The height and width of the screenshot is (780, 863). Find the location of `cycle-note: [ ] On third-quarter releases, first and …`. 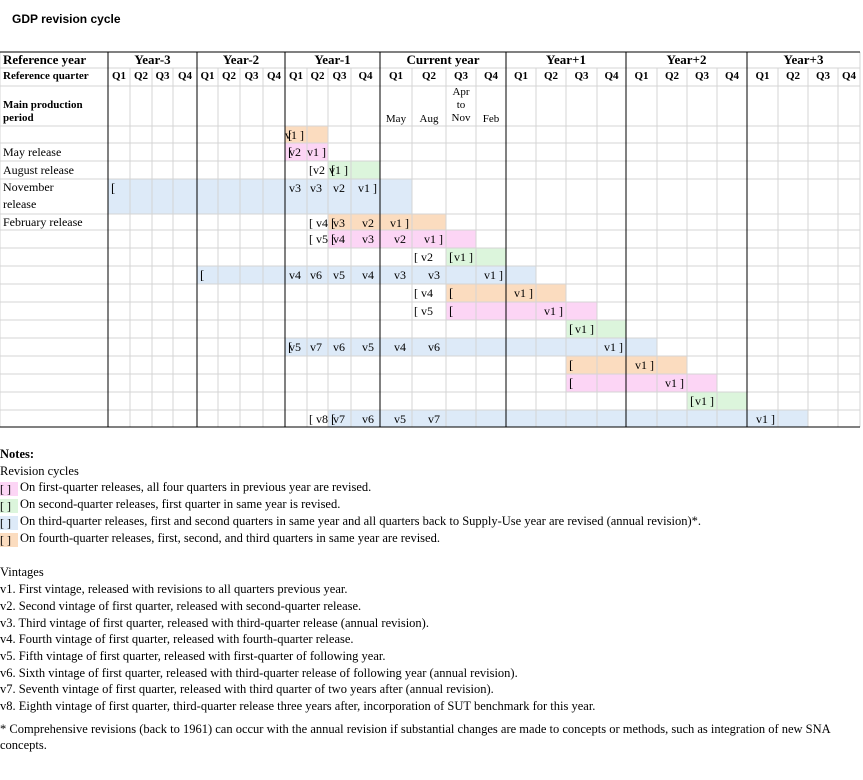

cycle-note: [ ] On third-quarter releases, first and … is located at coordinates (430, 522).